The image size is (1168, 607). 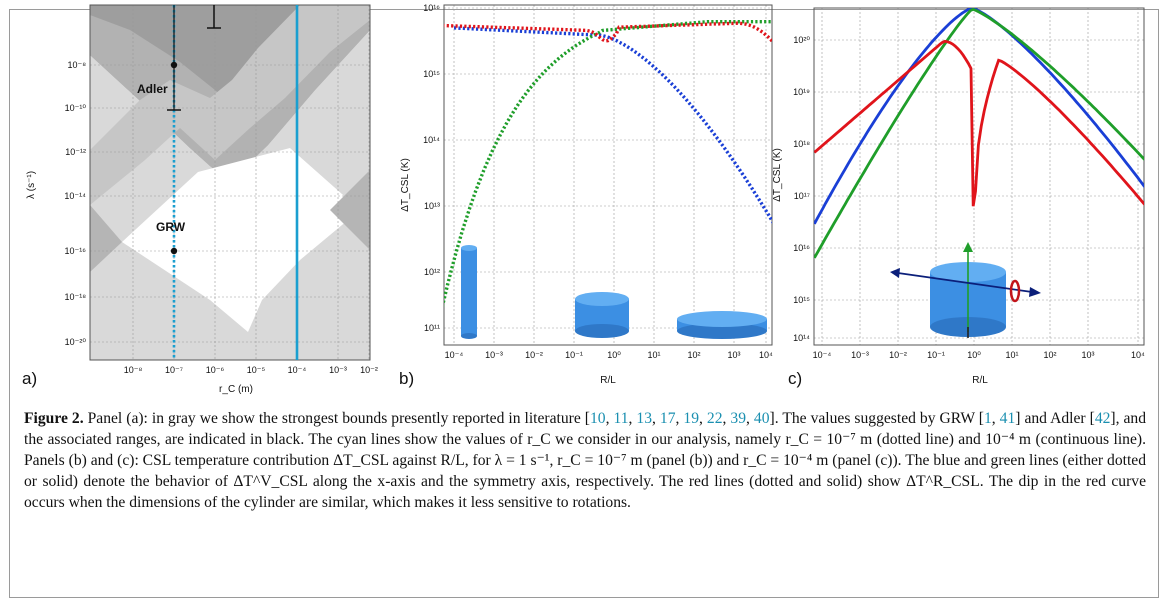 I want to click on caption-text: ]. The values suggested by GRW [, so click(x=876, y=418).